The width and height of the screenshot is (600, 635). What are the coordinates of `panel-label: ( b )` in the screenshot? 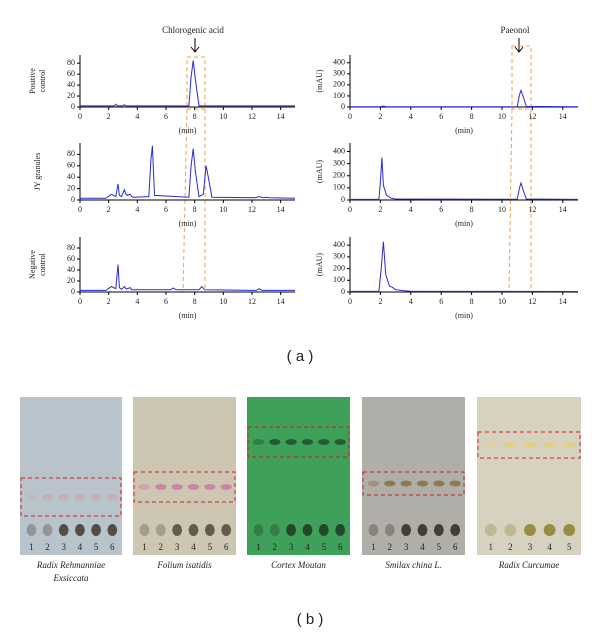 It's located at (310, 619).